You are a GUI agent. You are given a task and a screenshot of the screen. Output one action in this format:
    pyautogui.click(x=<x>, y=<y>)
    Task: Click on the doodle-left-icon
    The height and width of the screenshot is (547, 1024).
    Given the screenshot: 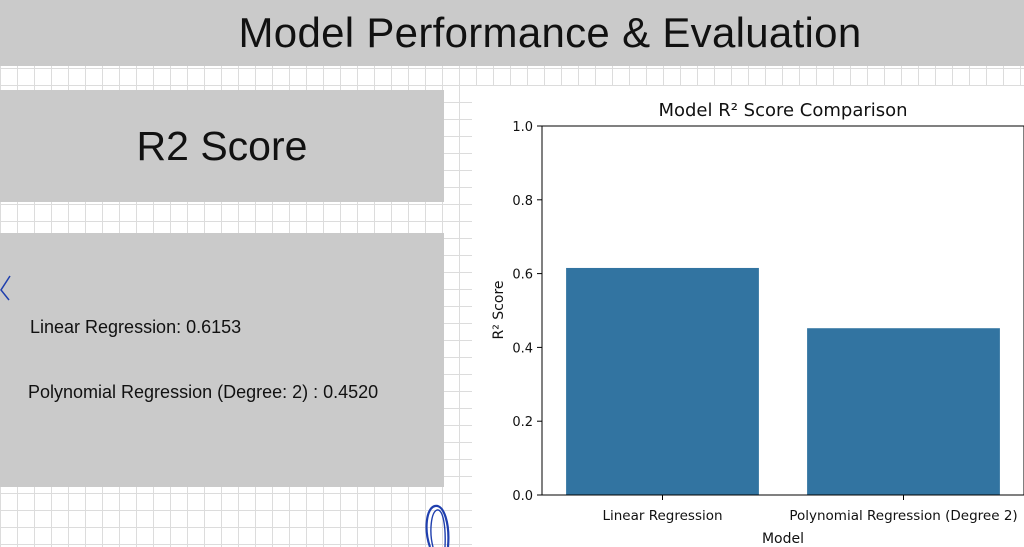 What is the action you would take?
    pyautogui.click(x=5, y=288)
    